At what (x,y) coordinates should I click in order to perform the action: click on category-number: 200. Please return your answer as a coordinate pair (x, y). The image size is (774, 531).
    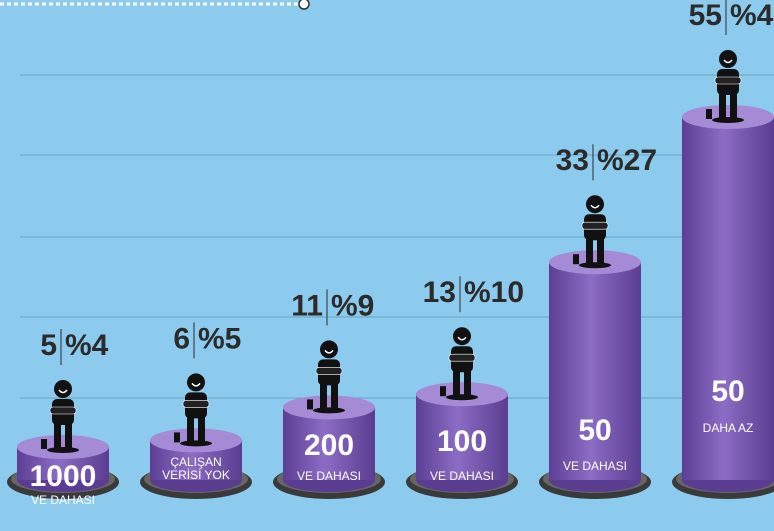
    Looking at the image, I should click on (329, 445).